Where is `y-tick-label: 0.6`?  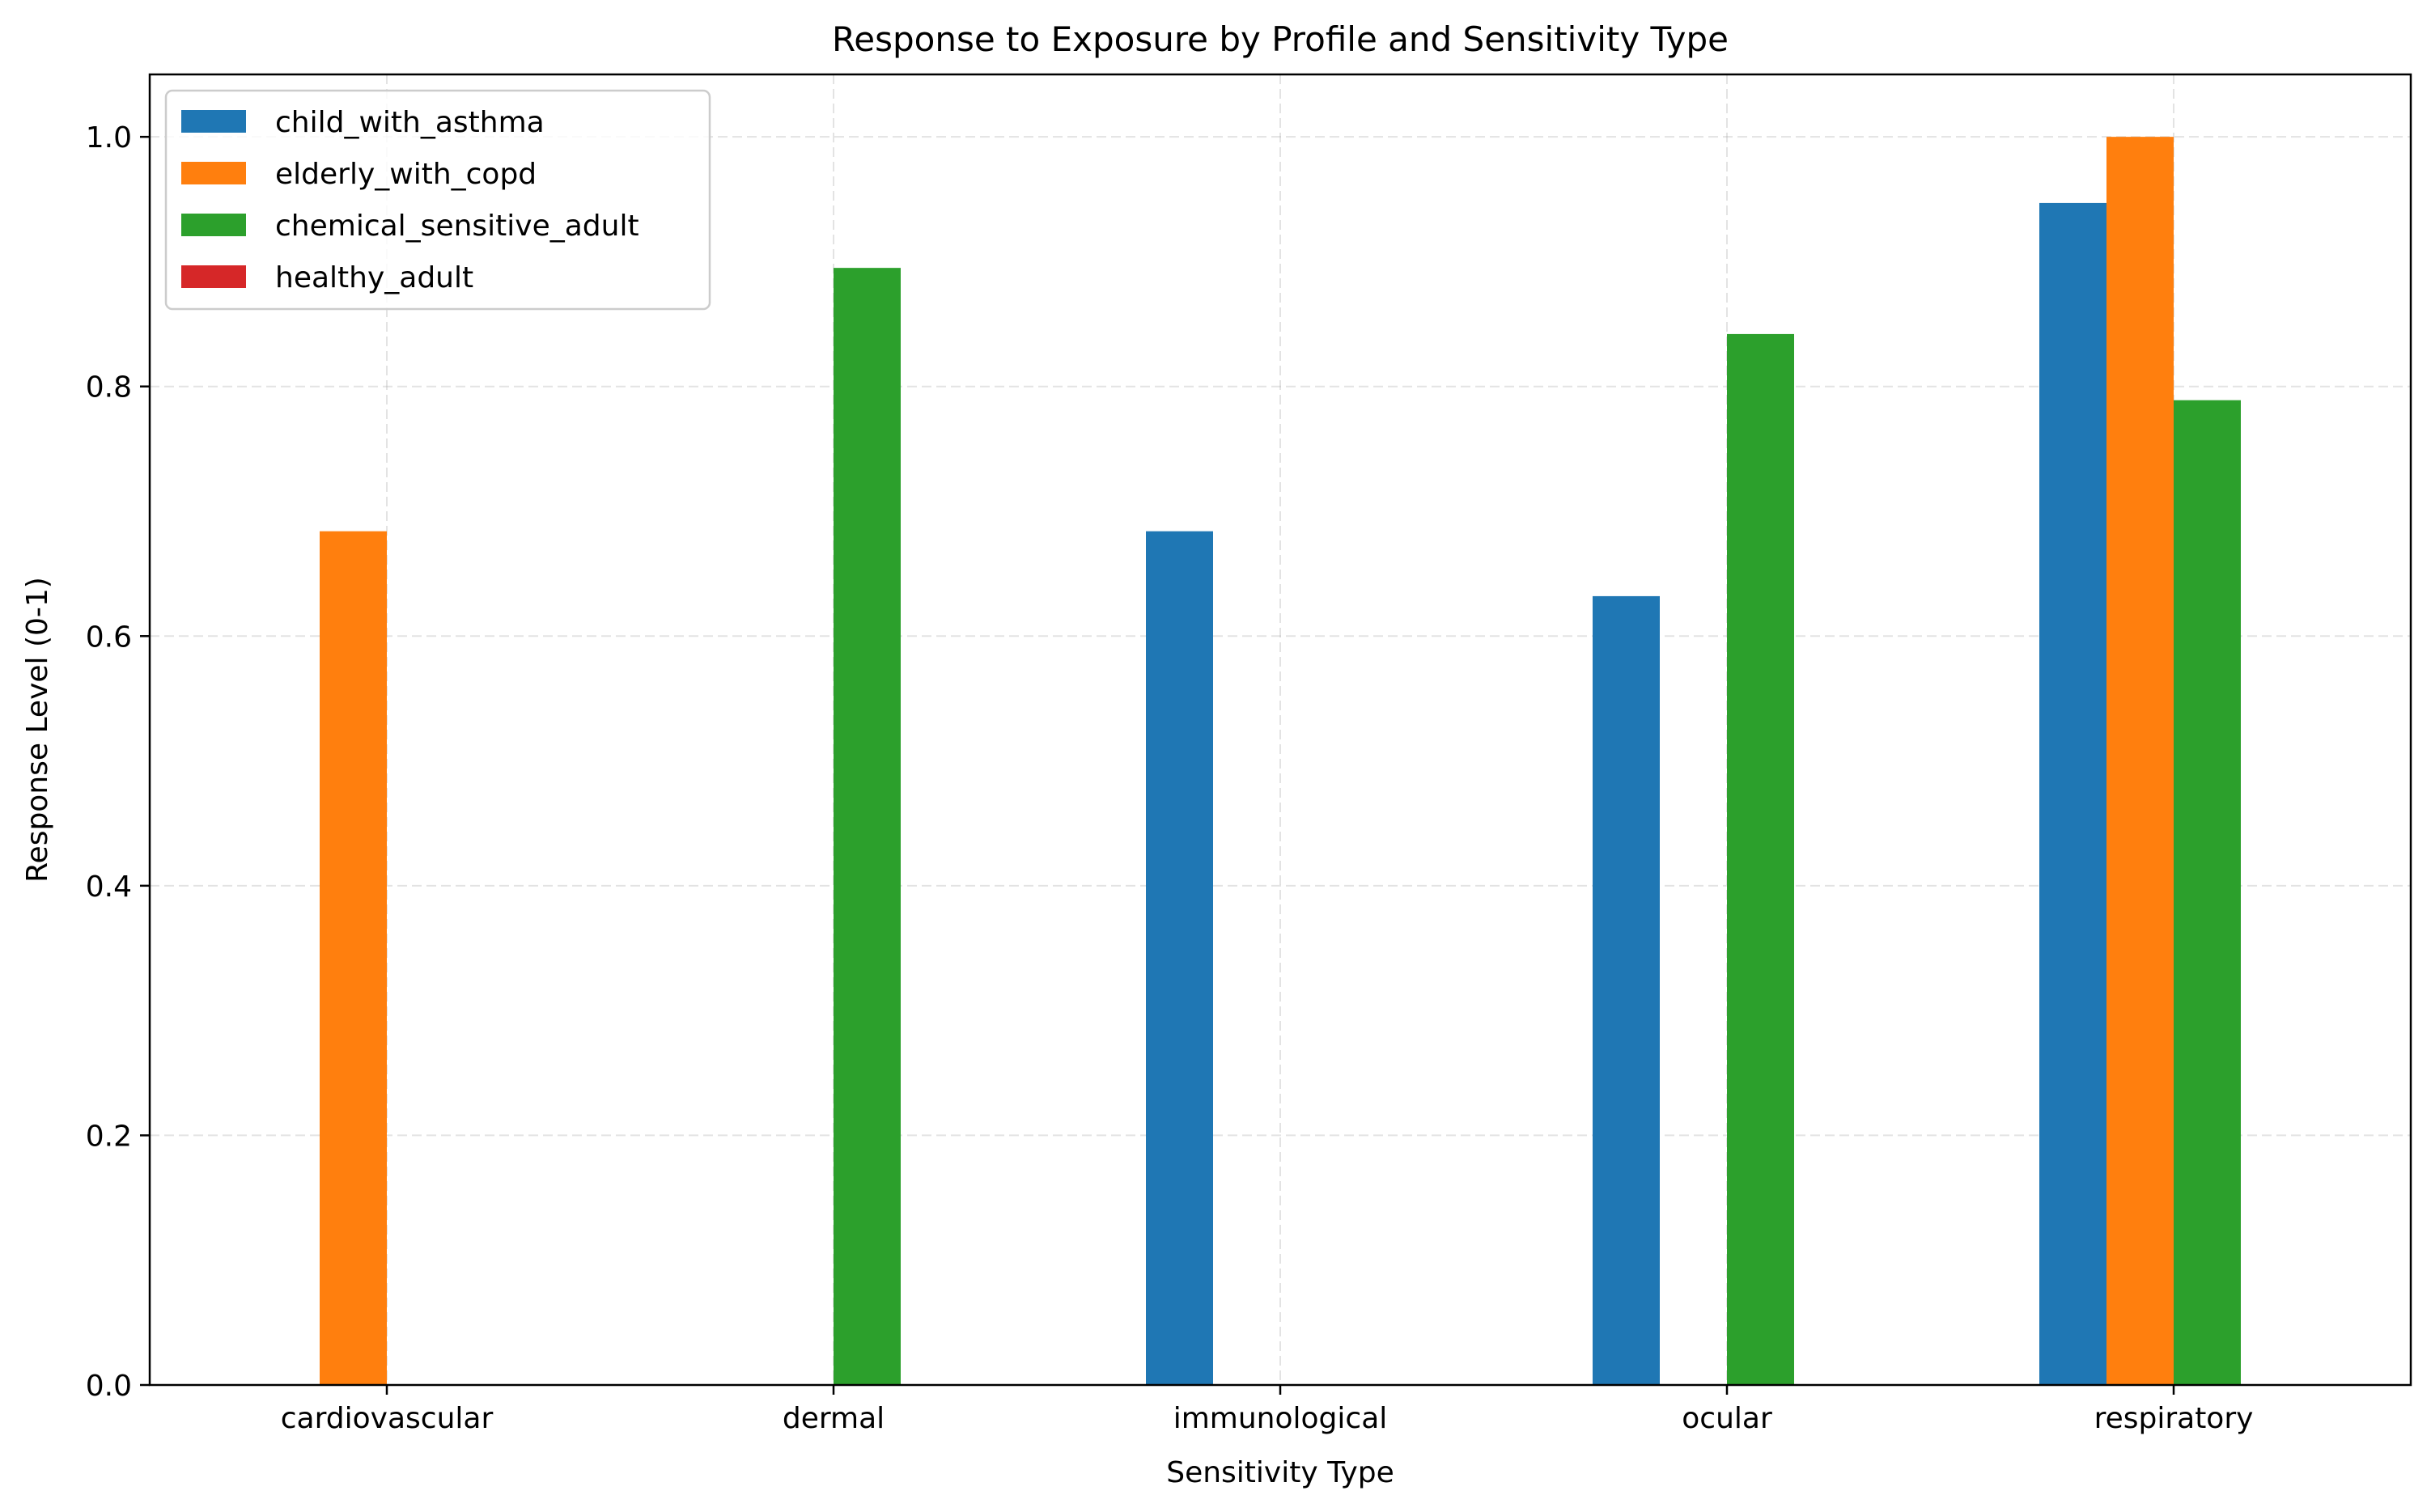
y-tick-label: 0.6 is located at coordinates (109, 637).